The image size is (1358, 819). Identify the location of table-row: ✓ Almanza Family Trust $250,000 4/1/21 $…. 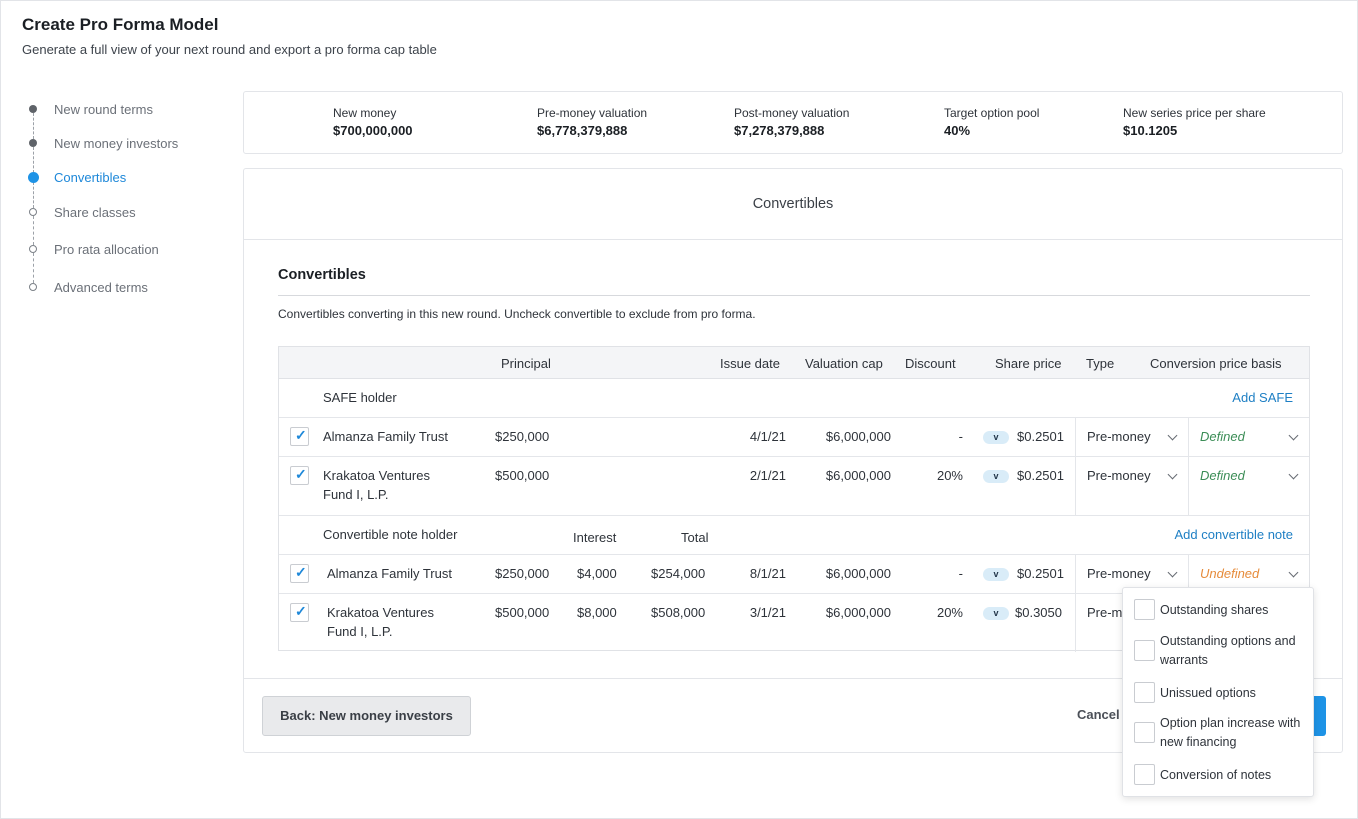
(794, 437).